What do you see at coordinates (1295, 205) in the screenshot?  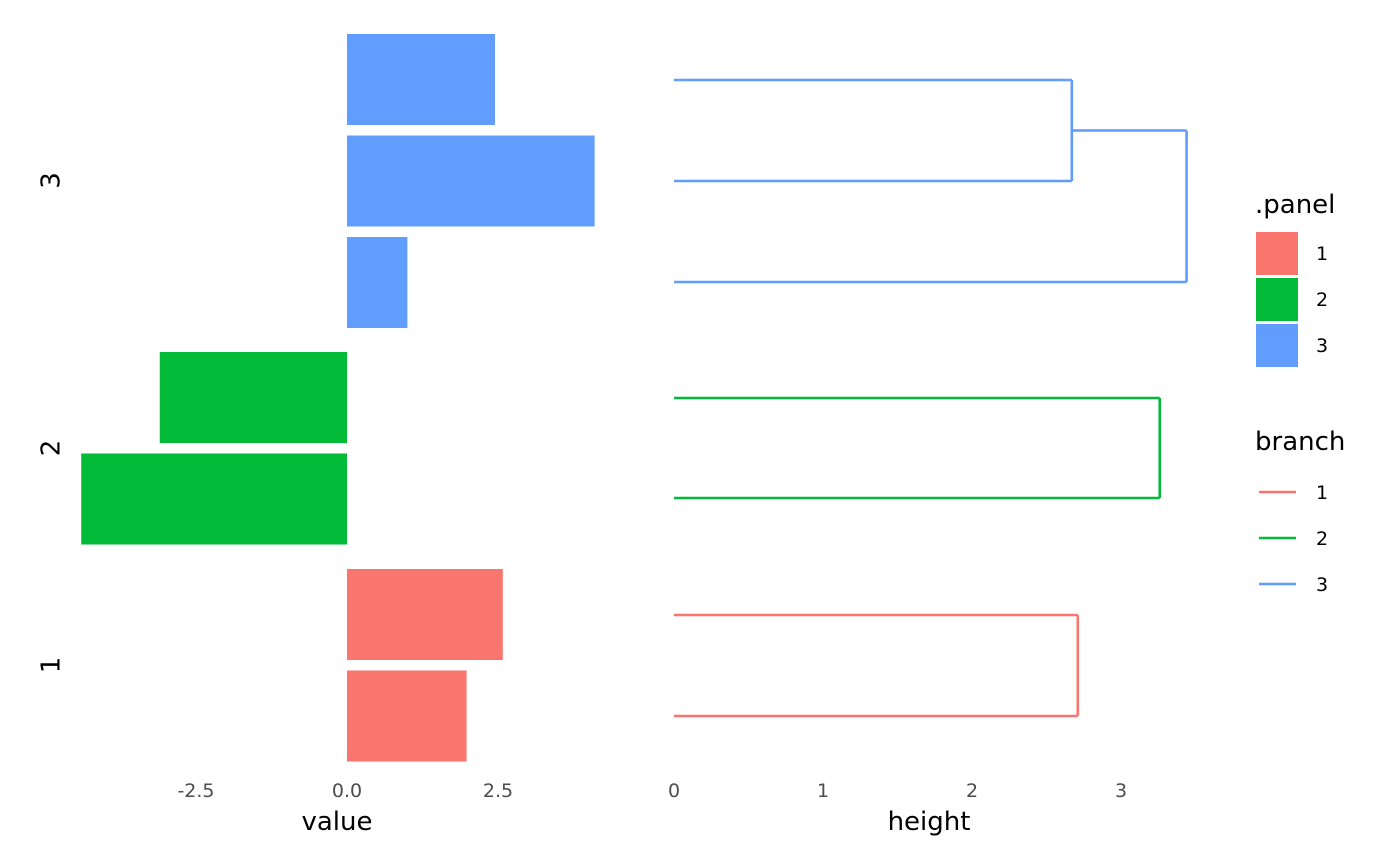 I see `panel-legend-title: .panel` at bounding box center [1295, 205].